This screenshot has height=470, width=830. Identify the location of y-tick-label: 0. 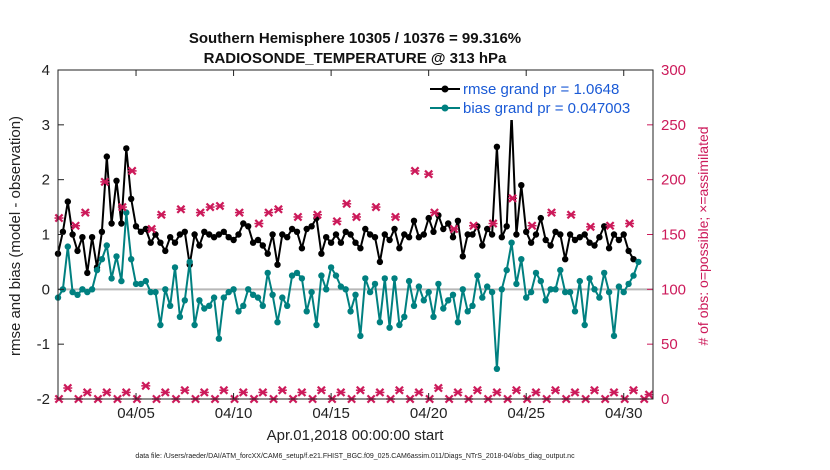
(46, 289).